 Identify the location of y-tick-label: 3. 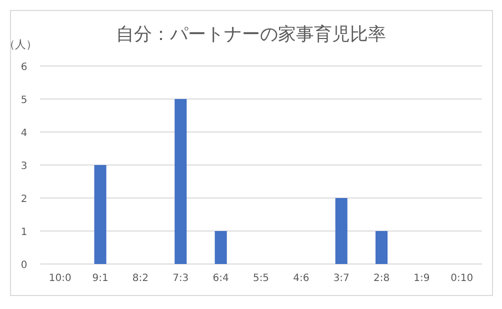
(24, 166).